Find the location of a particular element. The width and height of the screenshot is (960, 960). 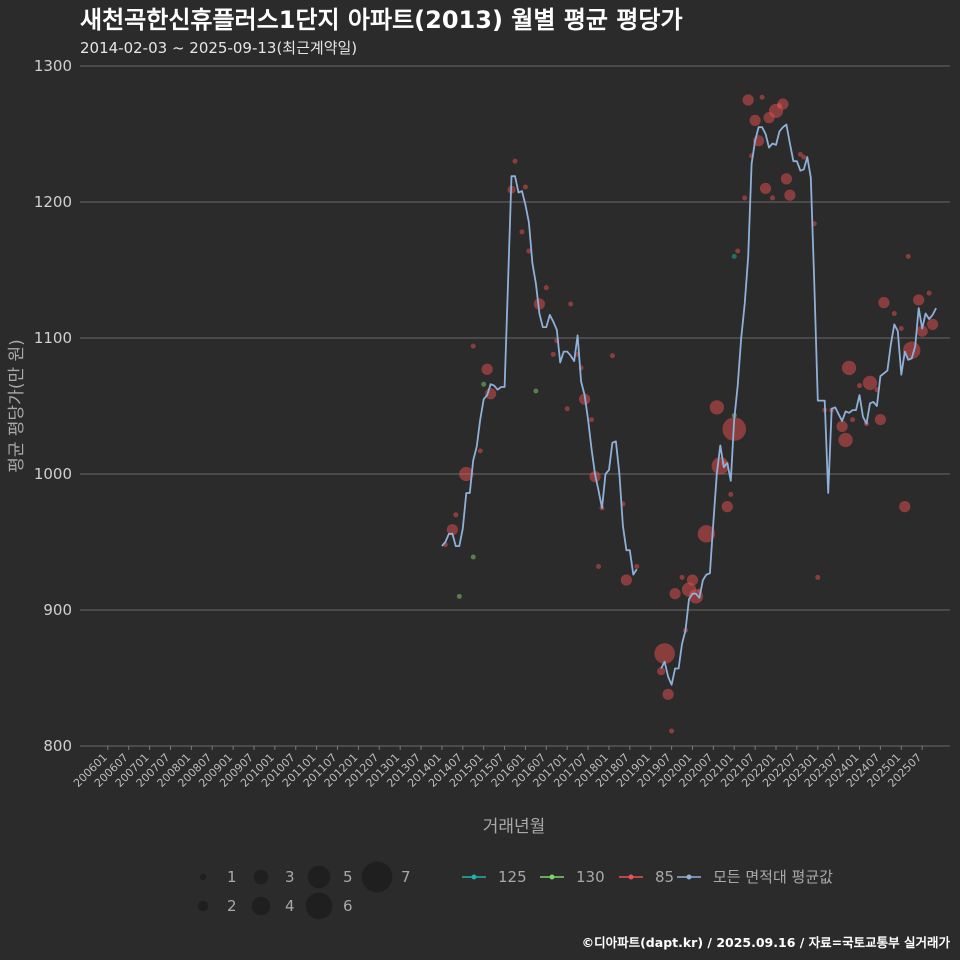

legend: 1 2 3 4 5 6 7 125 130 85 모든 면적대 평균값 is located at coordinates (515, 890).